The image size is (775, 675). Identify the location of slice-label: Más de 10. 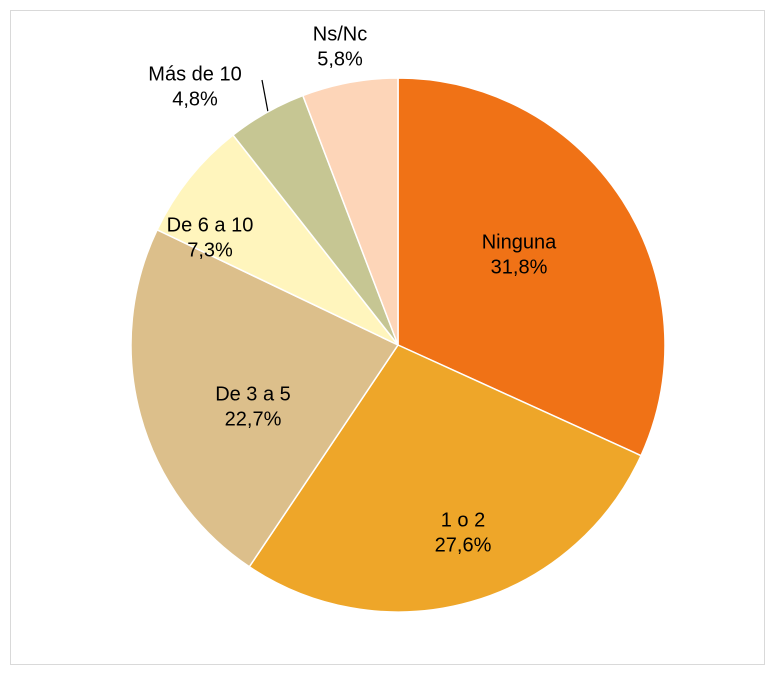
(194, 74).